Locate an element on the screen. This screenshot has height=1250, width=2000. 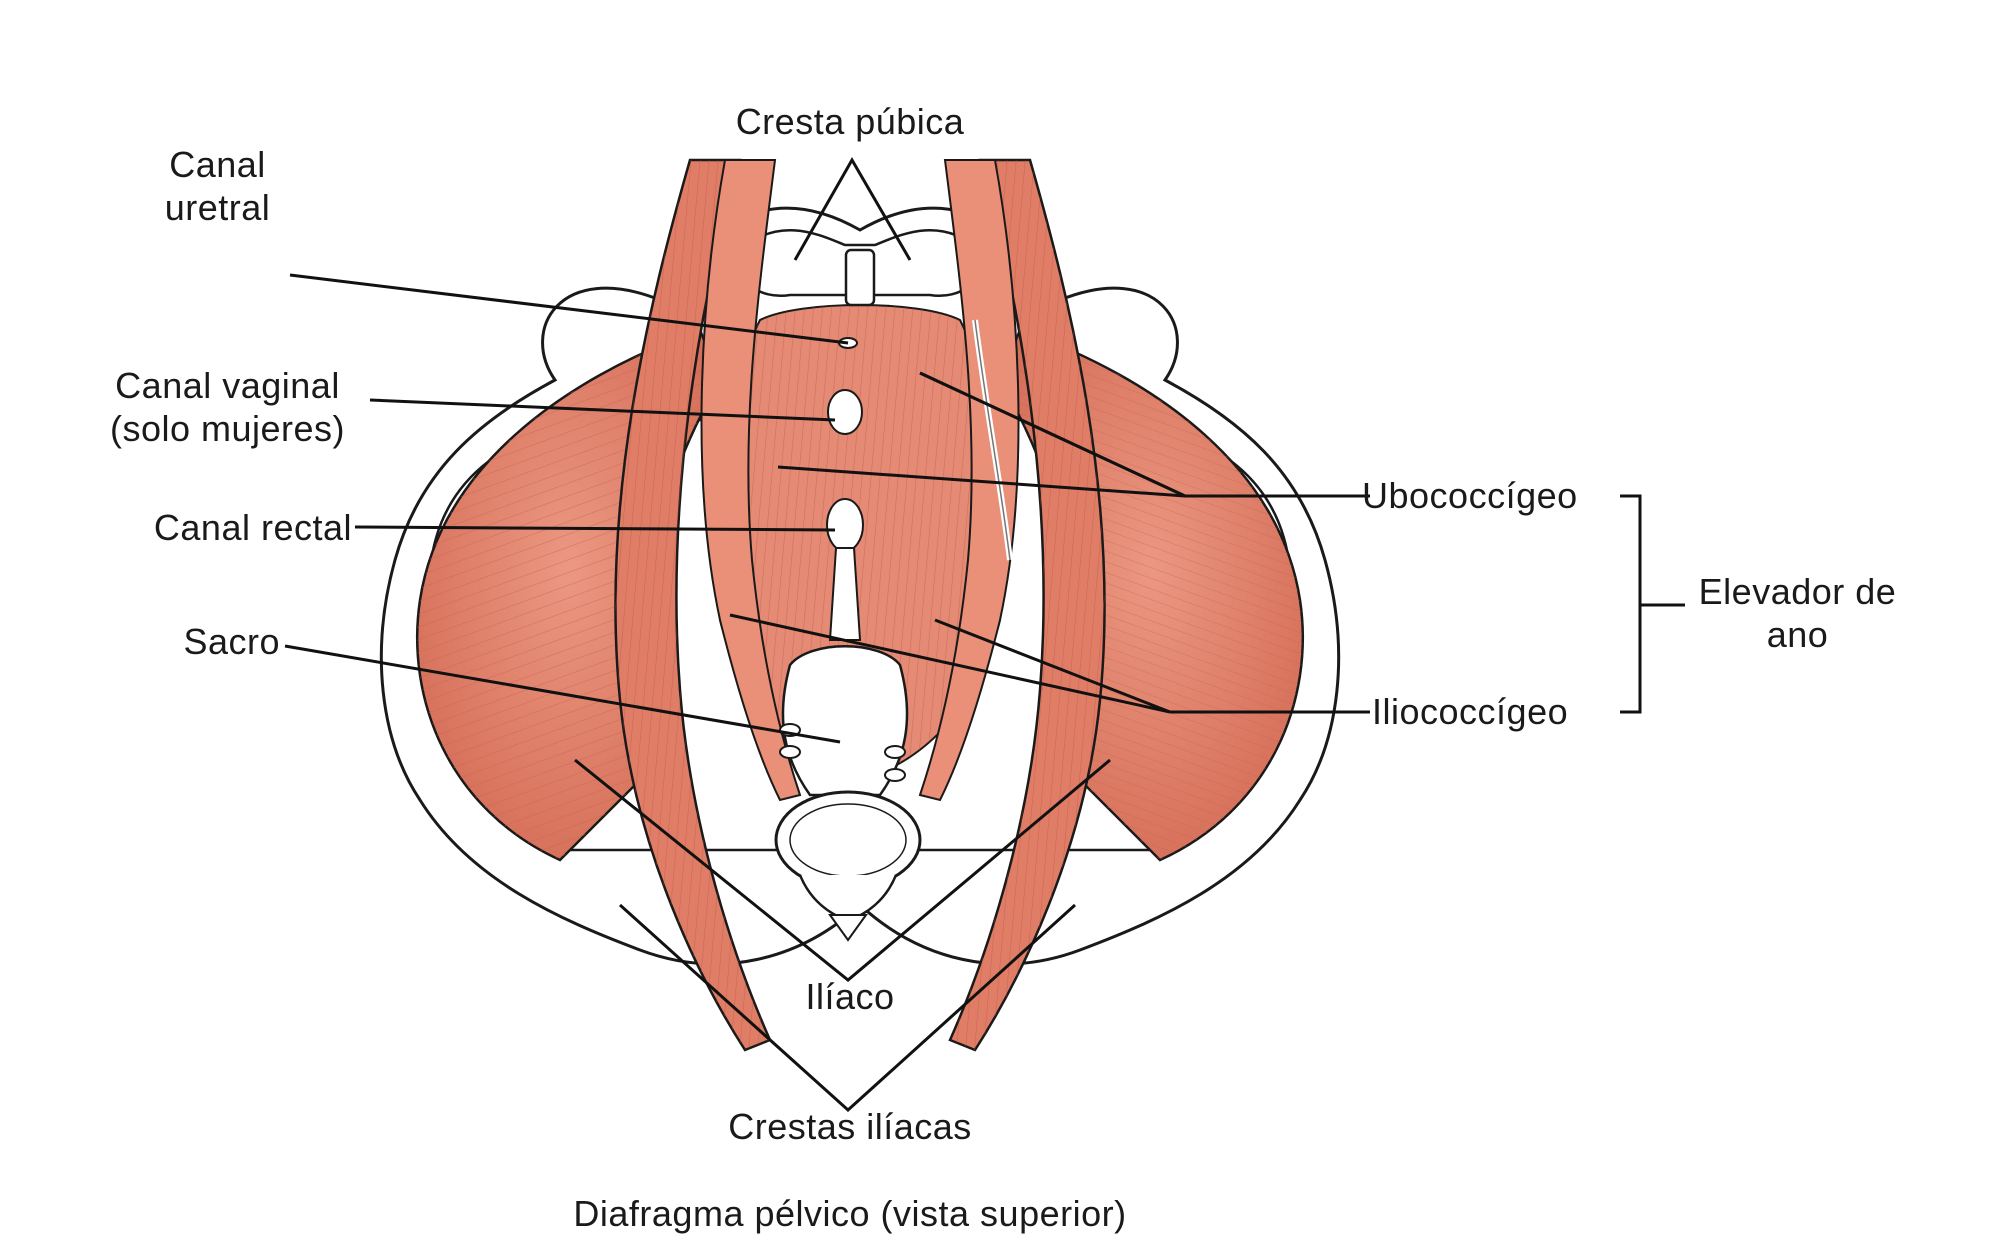
vaginal-opening is located at coordinates (845, 412).